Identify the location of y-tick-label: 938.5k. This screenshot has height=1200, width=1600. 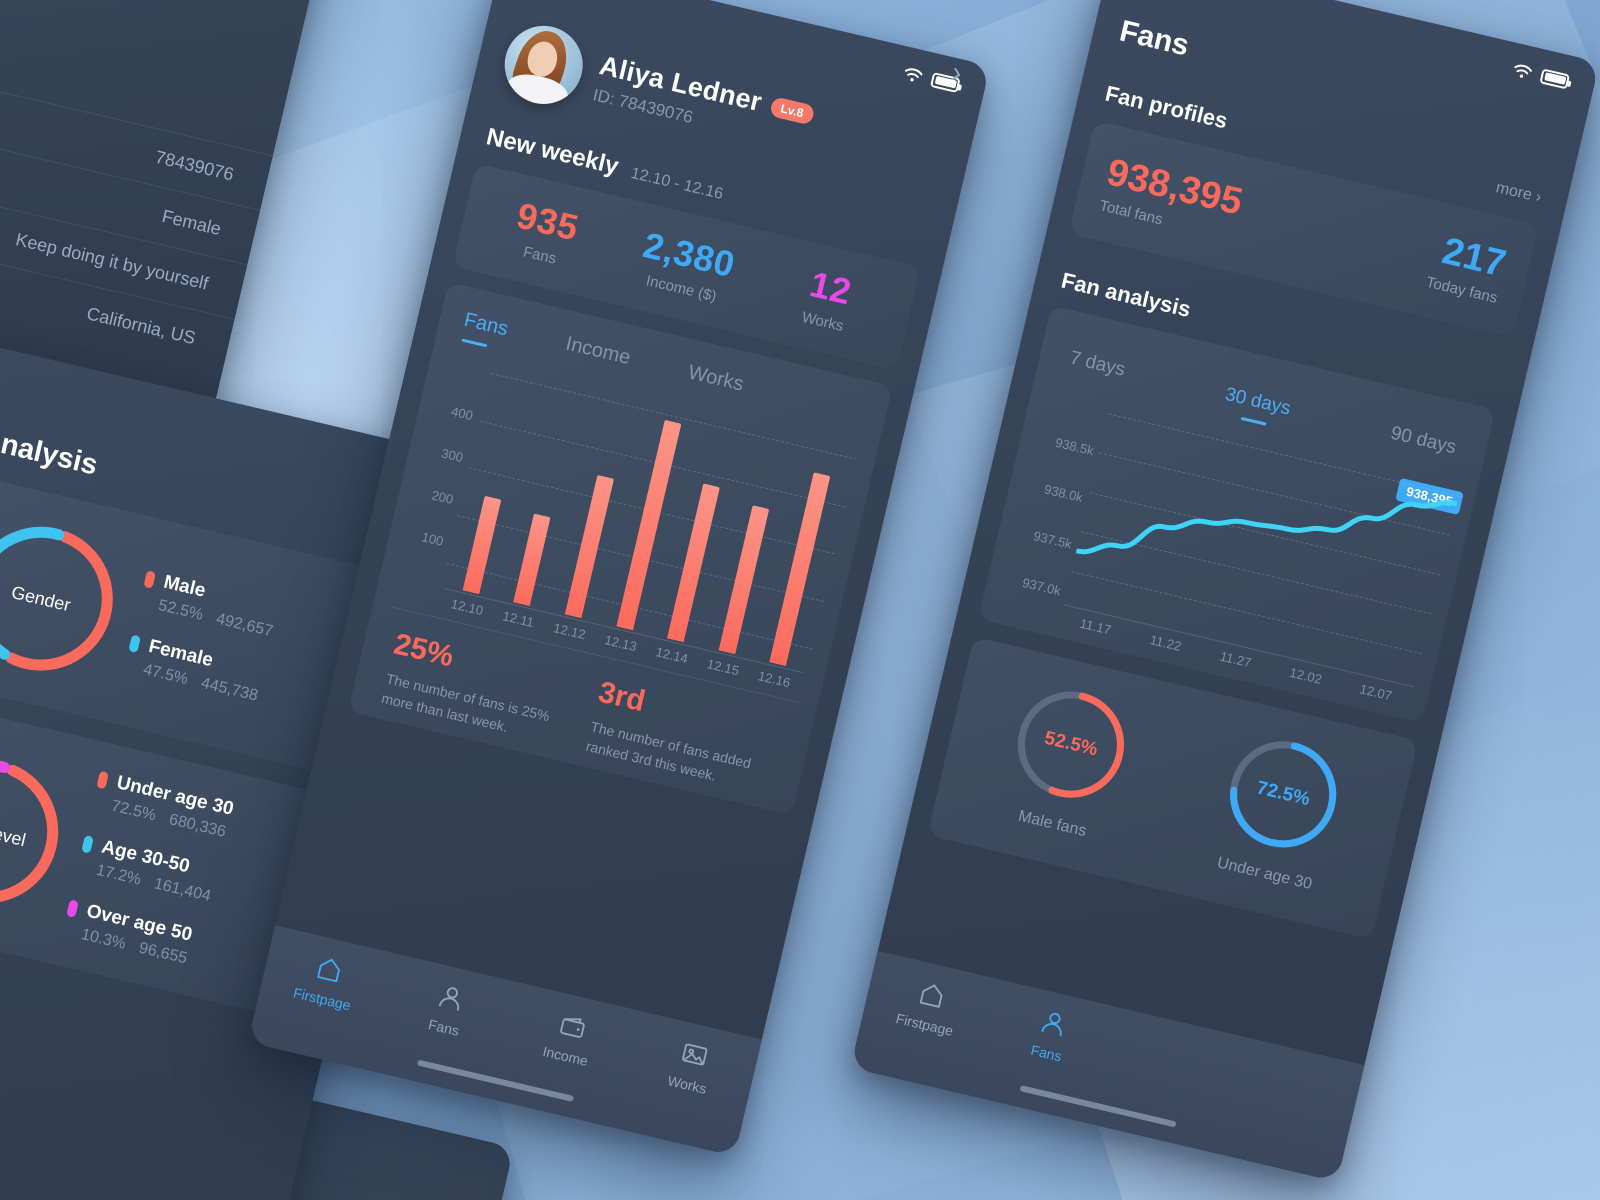
(1074, 446).